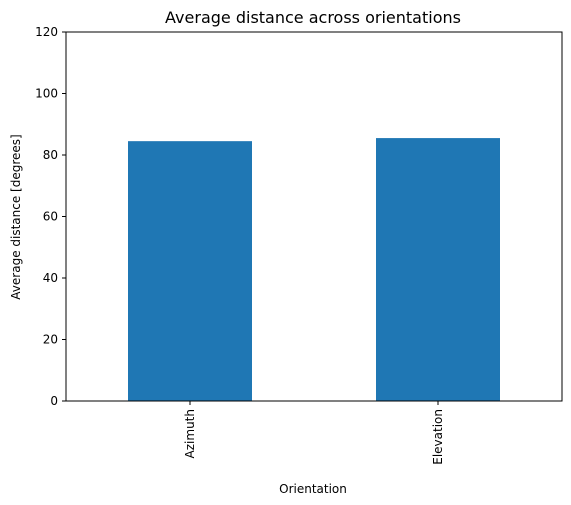  What do you see at coordinates (313, 489) in the screenshot?
I see `x-axis-label: Orientation` at bounding box center [313, 489].